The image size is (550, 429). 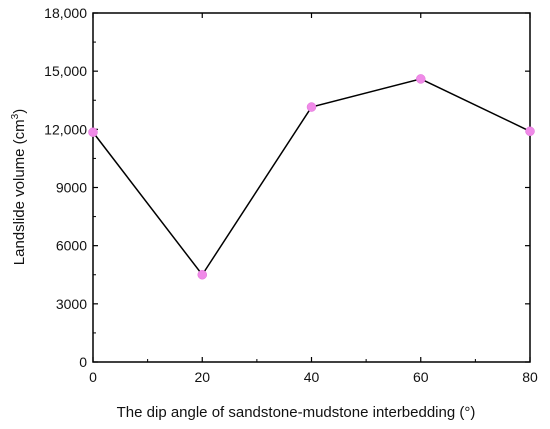 What do you see at coordinates (71, 246) in the screenshot?
I see `y-tick-label: 6000` at bounding box center [71, 246].